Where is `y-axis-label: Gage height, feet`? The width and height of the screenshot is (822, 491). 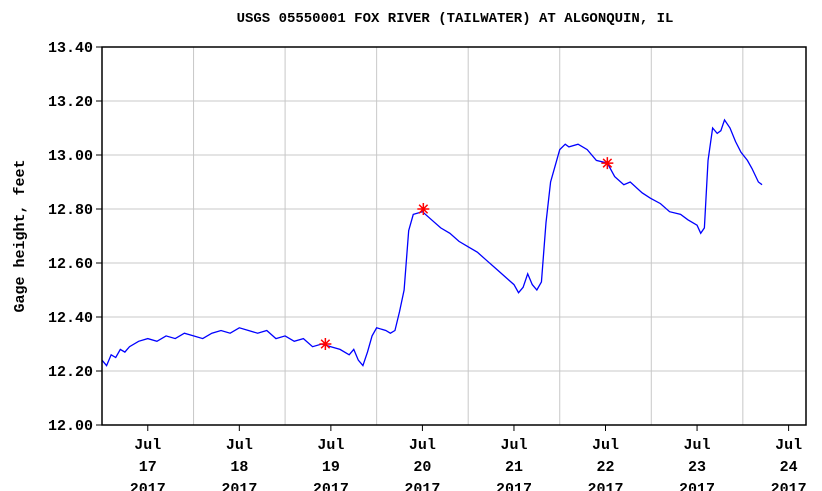
y-axis-label: Gage height, feet is located at coordinates (20, 235).